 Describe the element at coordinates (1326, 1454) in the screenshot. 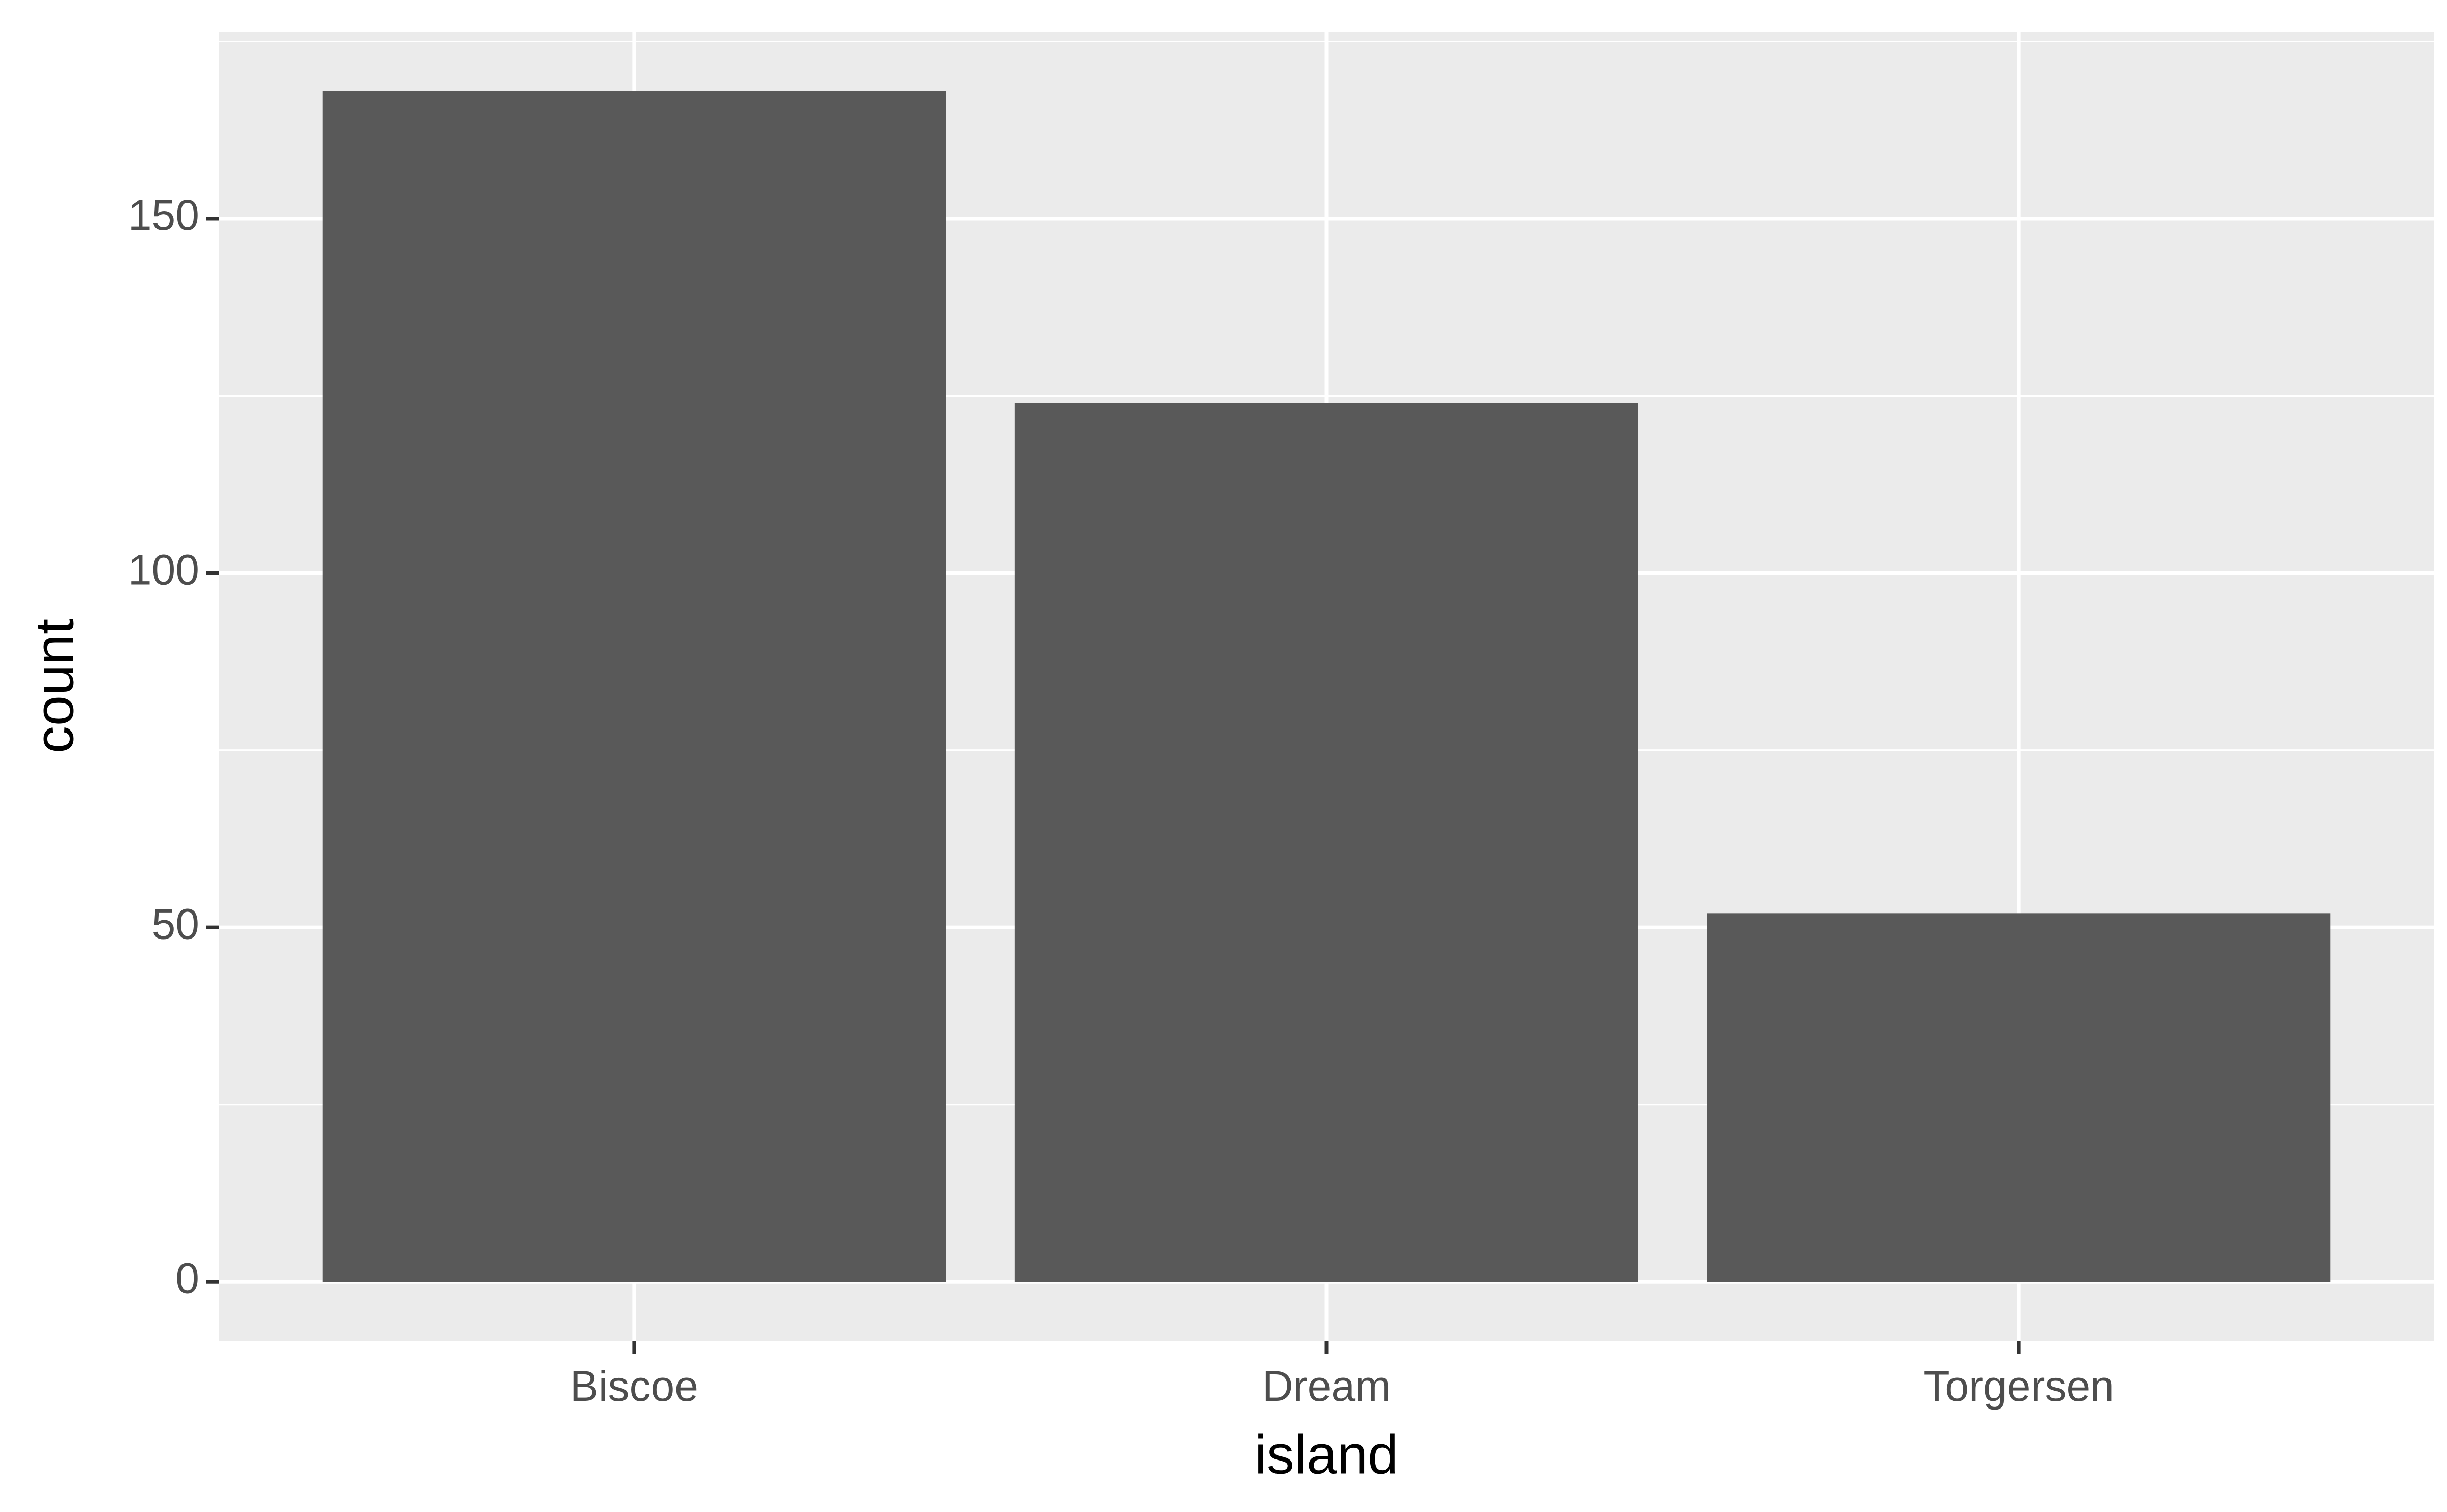

I see `x-axis-title: island` at that location.